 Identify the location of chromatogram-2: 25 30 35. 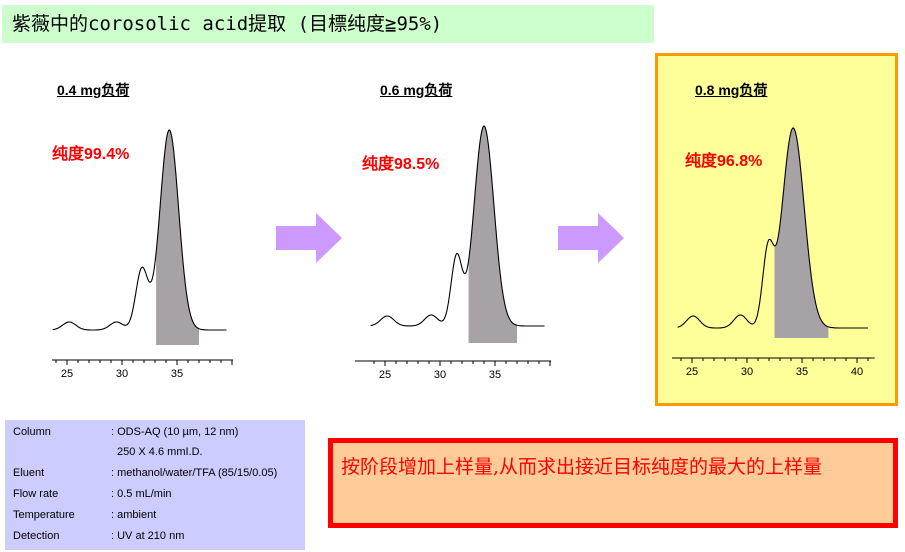
(453, 252).